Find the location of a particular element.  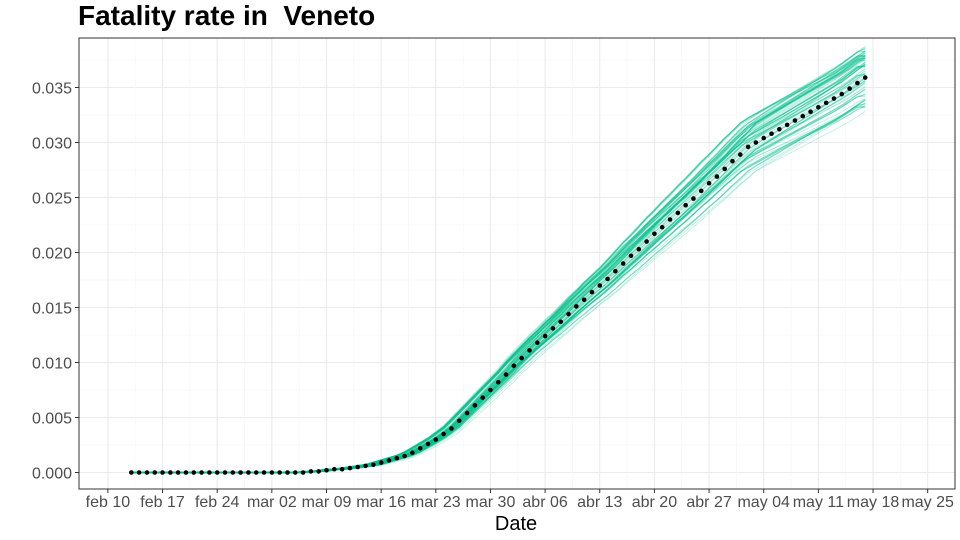

x-tick-label: may 25 is located at coordinates (927, 502).